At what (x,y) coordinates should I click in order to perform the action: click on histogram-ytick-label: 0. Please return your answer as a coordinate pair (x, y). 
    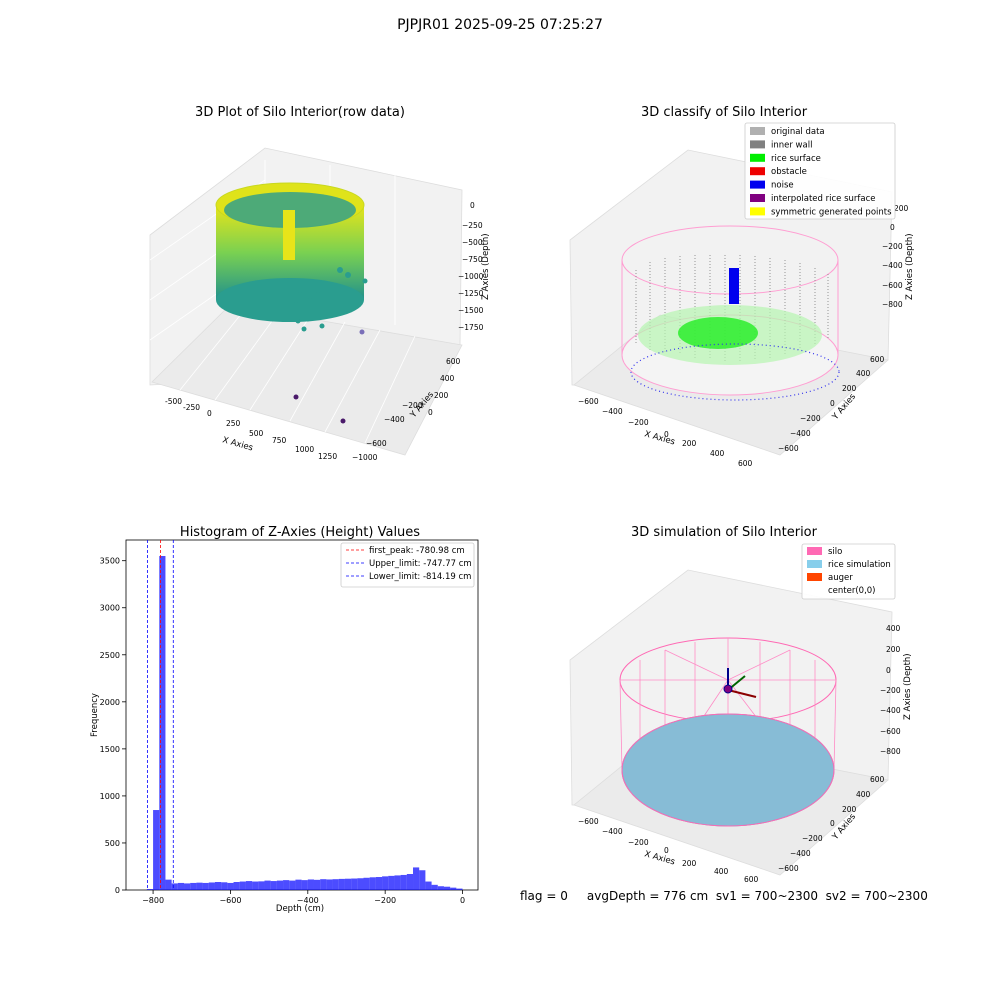
    Looking at the image, I should click on (117, 890).